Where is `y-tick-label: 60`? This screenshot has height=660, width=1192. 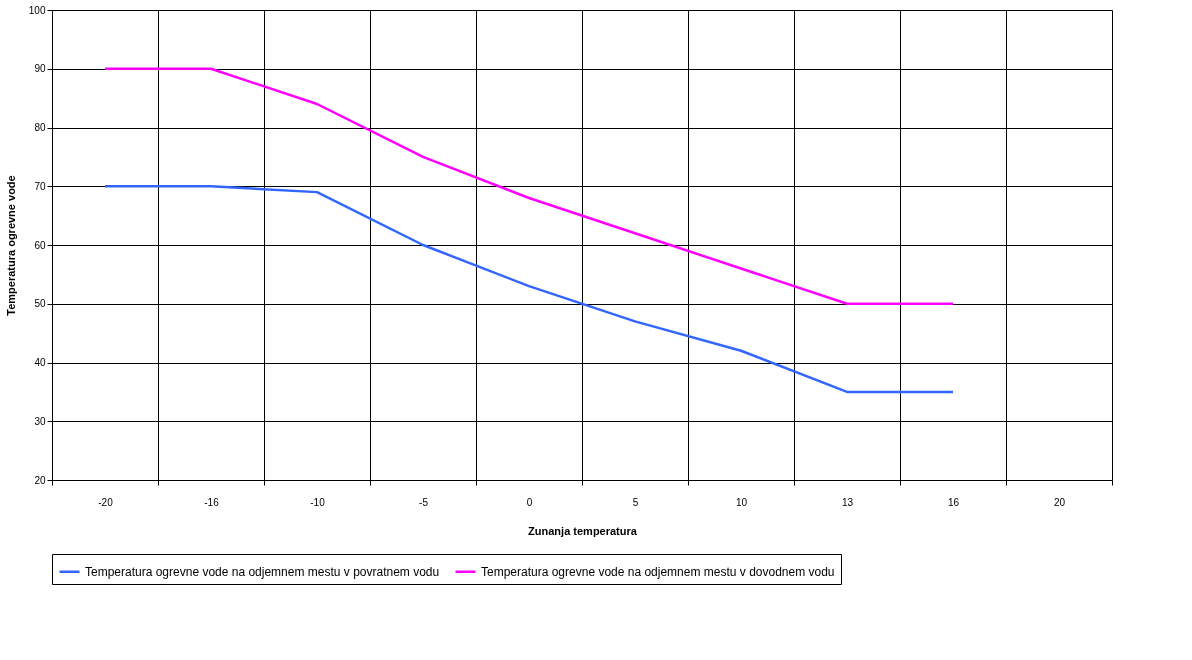 y-tick-label: 60 is located at coordinates (40, 245).